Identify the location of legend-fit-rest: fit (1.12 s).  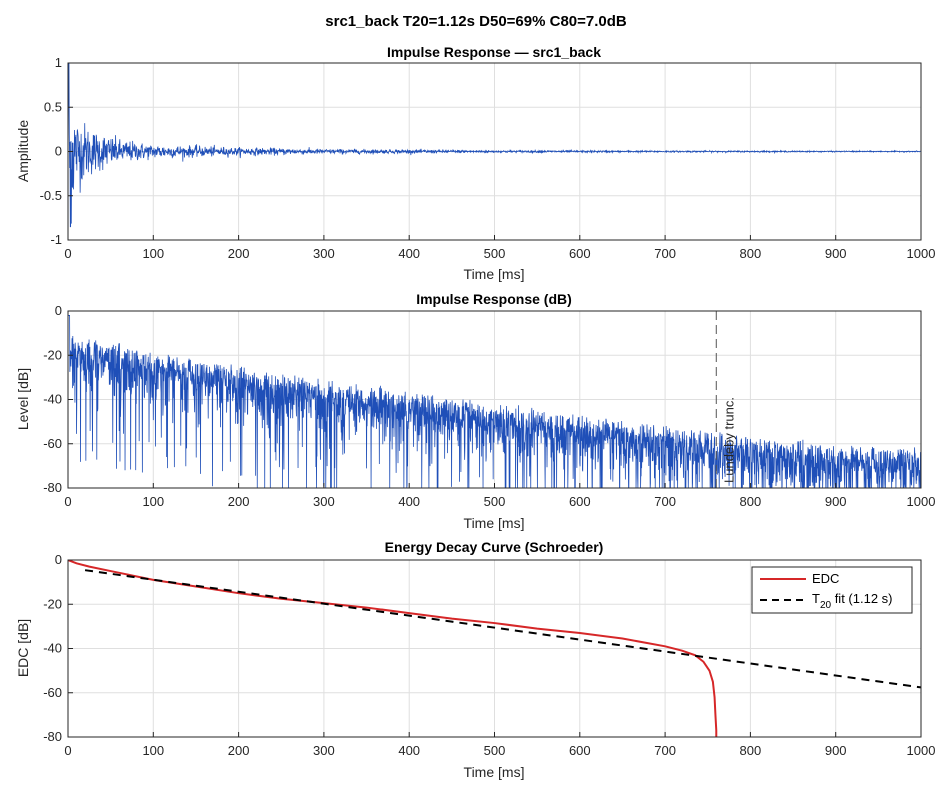
(861, 598).